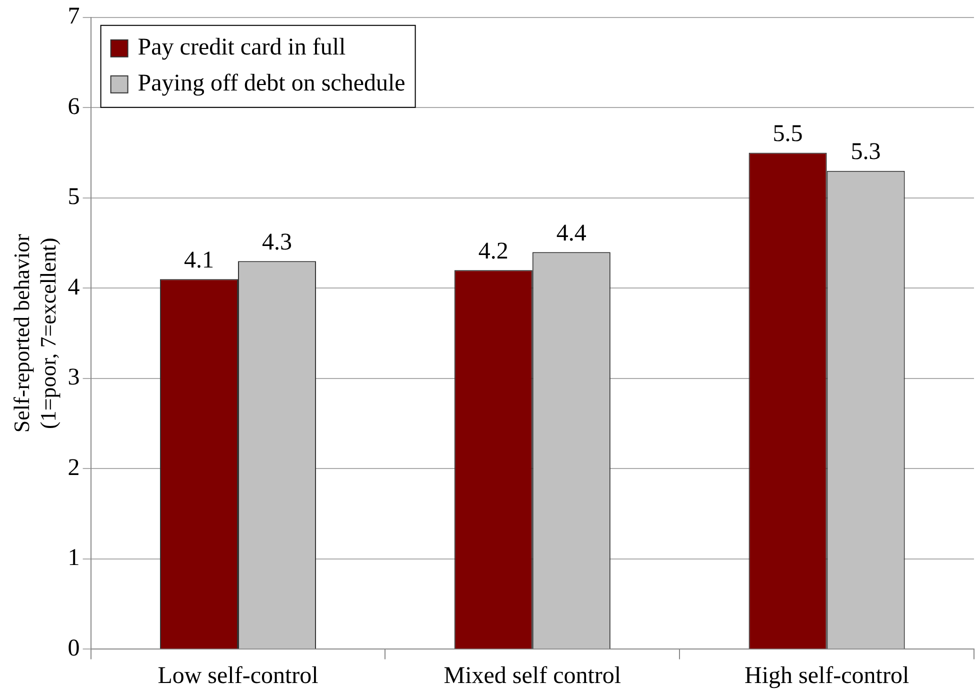  Describe the element at coordinates (74, 287) in the screenshot. I see `y-tick-label: 4` at that location.